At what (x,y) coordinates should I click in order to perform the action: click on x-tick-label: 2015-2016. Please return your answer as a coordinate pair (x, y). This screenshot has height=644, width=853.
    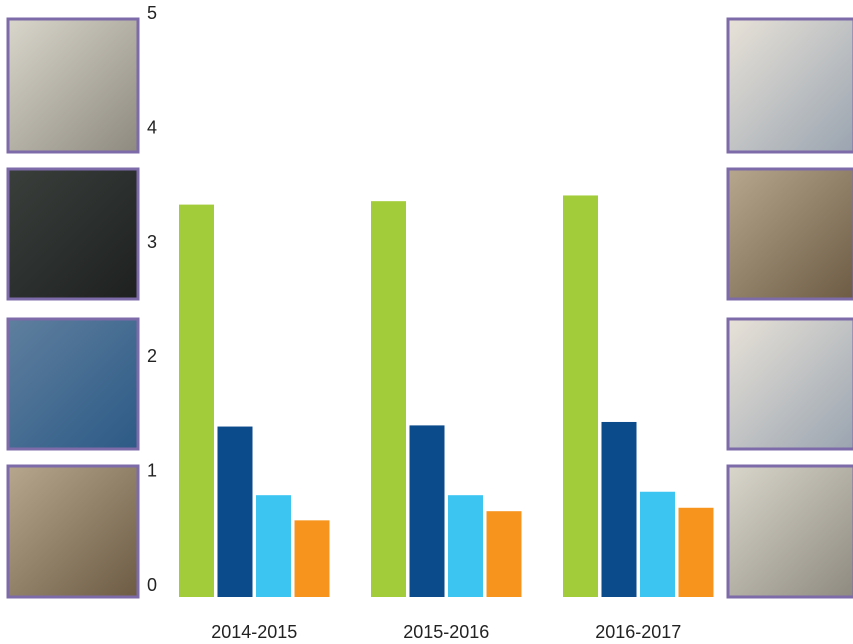
    Looking at the image, I should click on (446, 632).